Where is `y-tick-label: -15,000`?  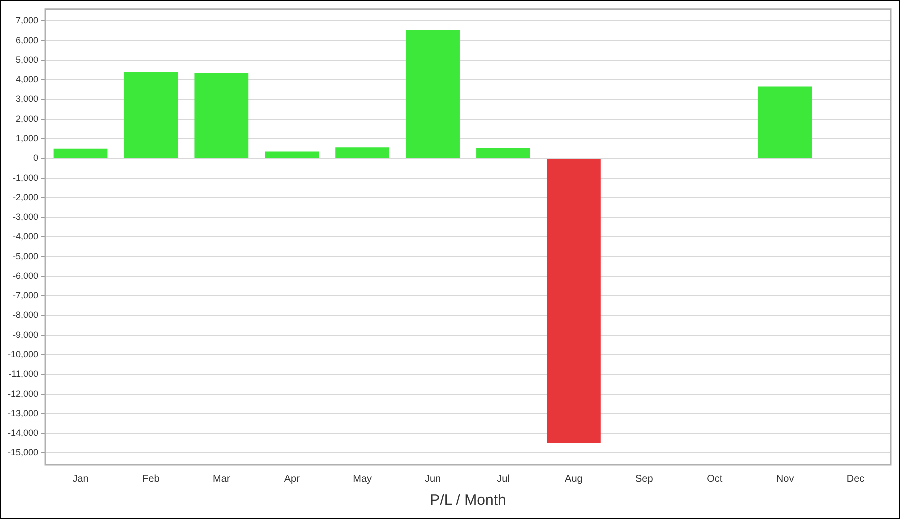 y-tick-label: -15,000 is located at coordinates (23, 453).